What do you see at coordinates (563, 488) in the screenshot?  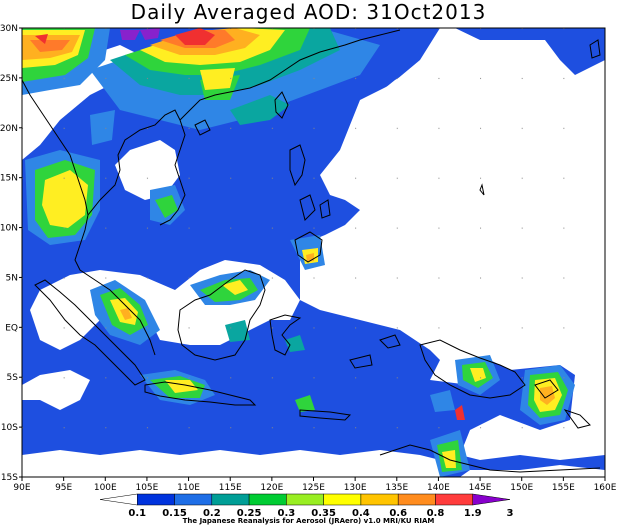 I see `lon-tick-label: 155E` at bounding box center [563, 488].